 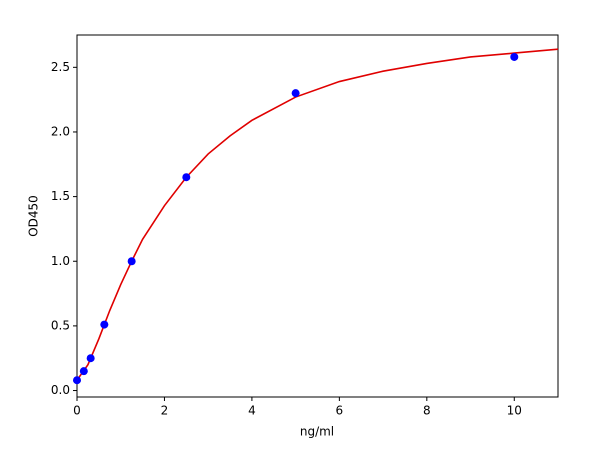 I want to click on x-tick-label: 10, so click(x=514, y=411).